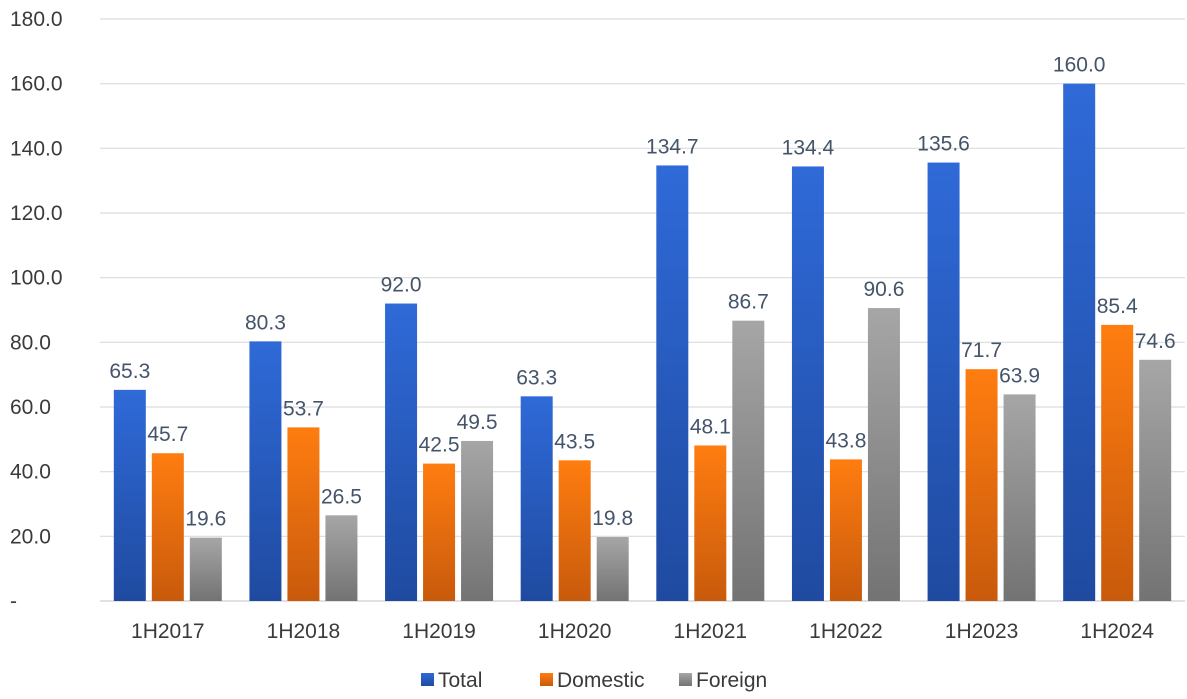 The width and height of the screenshot is (1187, 699). I want to click on legend-swatch-foreign, so click(685, 679).